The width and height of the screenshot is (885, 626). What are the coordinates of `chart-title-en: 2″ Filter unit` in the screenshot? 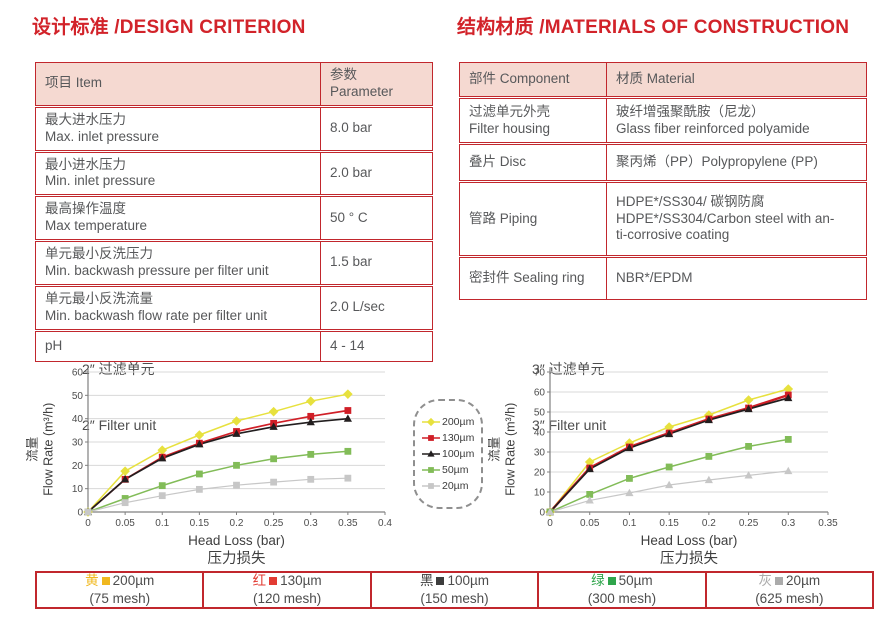 It's located at (119, 425).